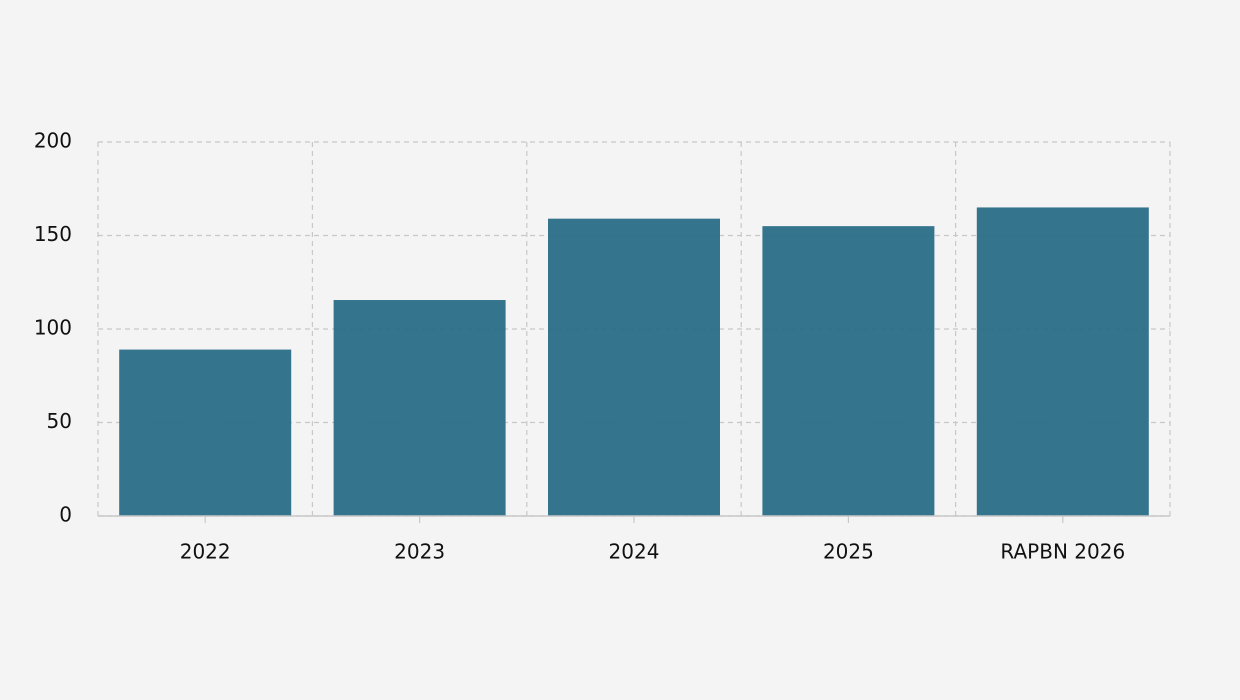  What do you see at coordinates (848, 552) in the screenshot?
I see `x-tick-label: 2025` at bounding box center [848, 552].